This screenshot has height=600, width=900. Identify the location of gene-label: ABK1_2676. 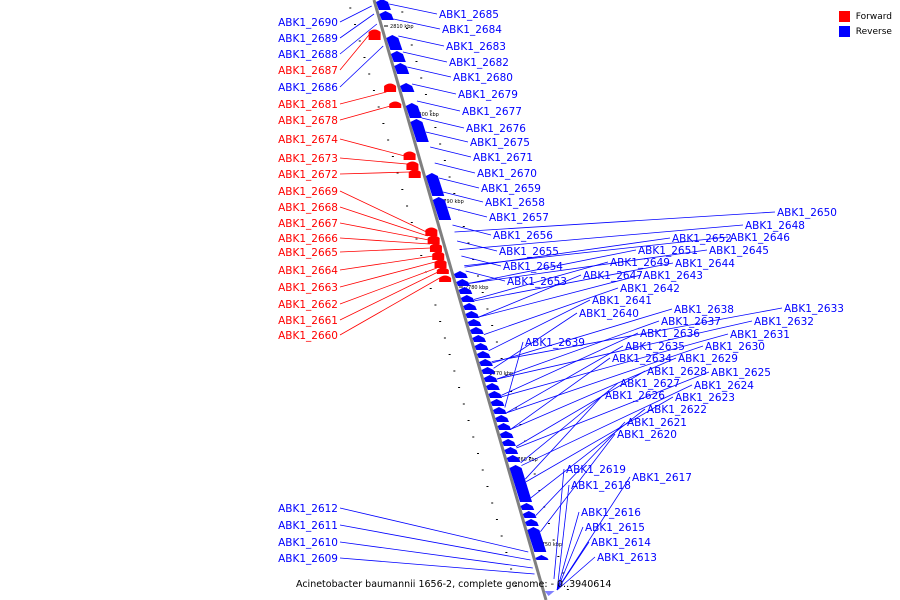
(496, 129).